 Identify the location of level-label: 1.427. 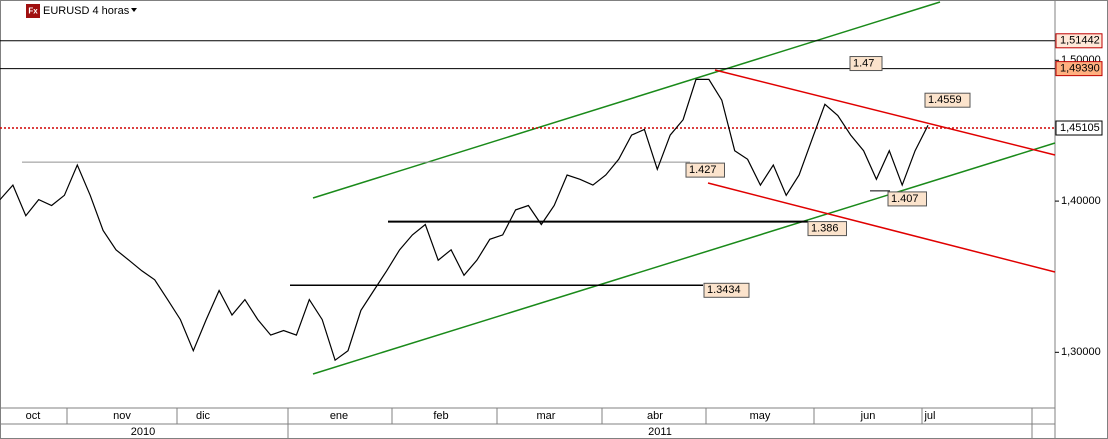
(703, 170).